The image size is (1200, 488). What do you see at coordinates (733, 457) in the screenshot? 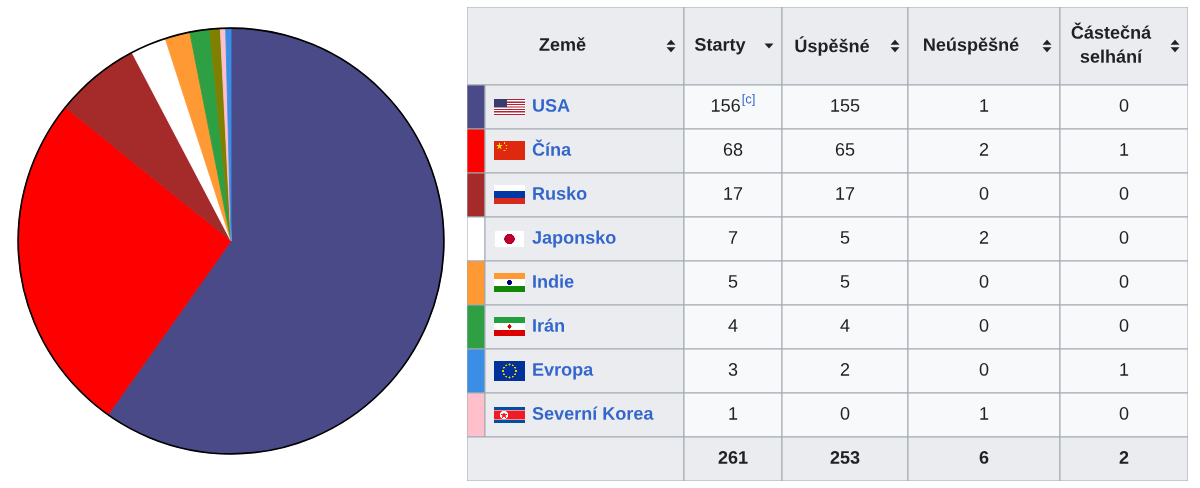
I see `text: 261` at bounding box center [733, 457].